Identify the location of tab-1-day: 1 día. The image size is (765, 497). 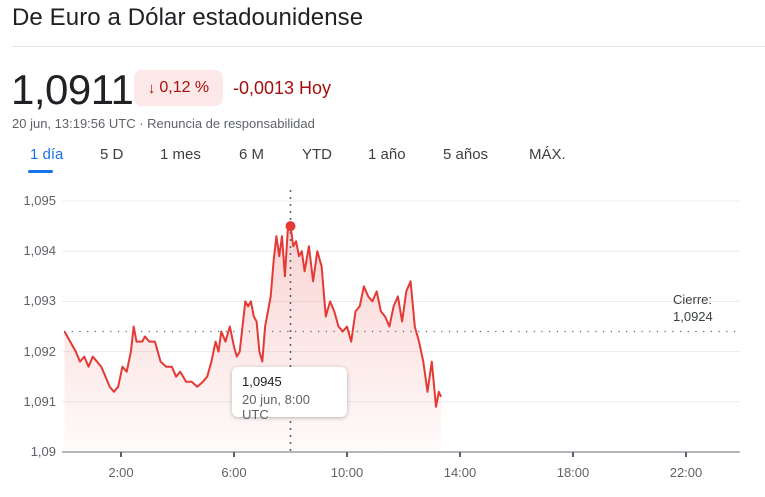
(47, 154).